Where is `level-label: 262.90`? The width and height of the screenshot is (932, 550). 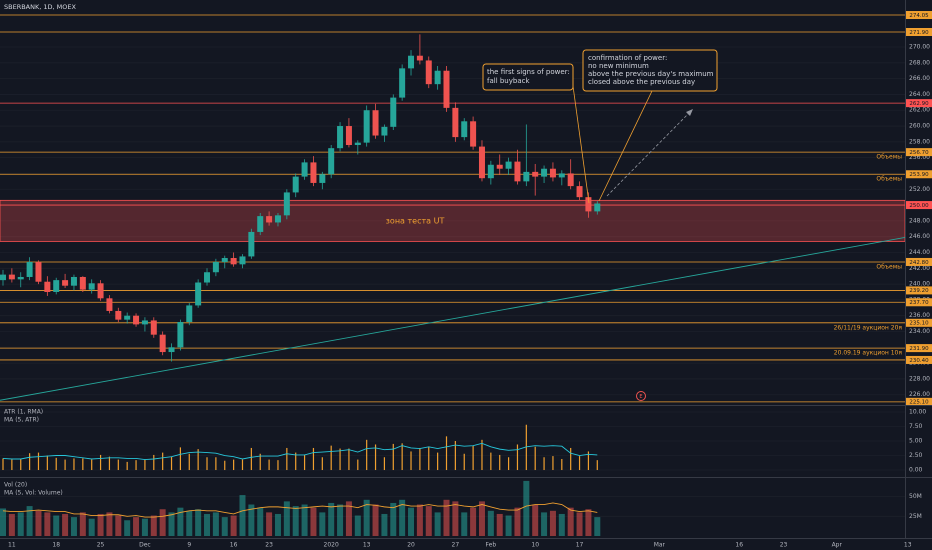 level-label: 262.90 is located at coordinates (919, 104).